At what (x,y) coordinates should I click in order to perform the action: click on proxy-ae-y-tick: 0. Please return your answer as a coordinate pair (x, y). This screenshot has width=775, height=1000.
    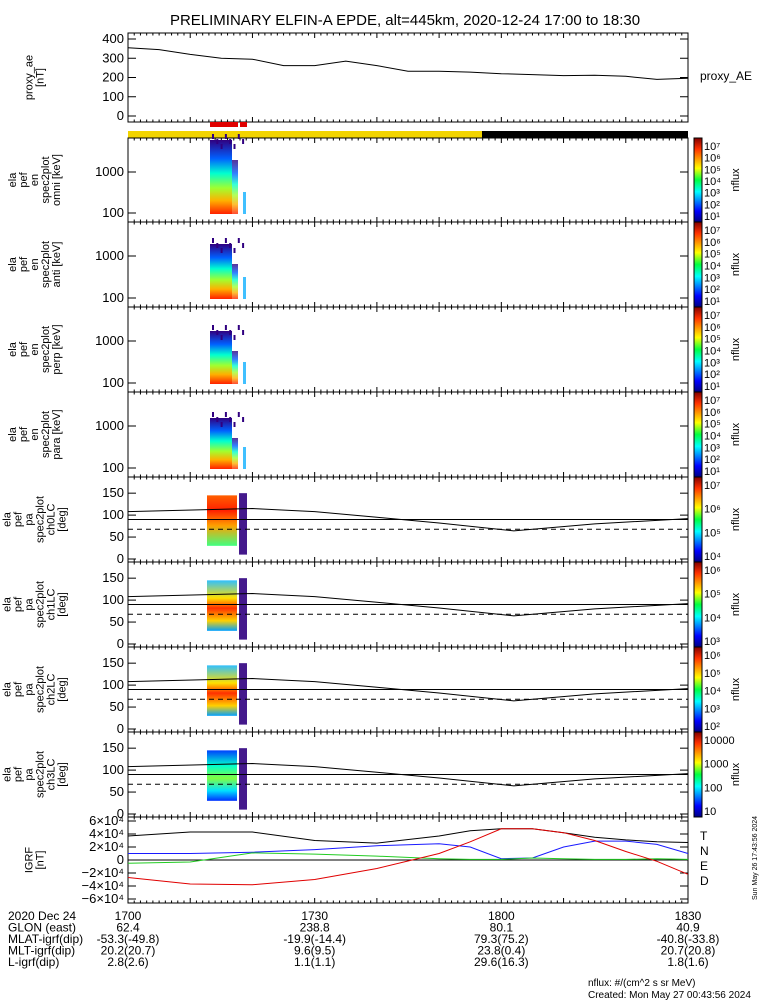
    Looking at the image, I should click on (120, 115).